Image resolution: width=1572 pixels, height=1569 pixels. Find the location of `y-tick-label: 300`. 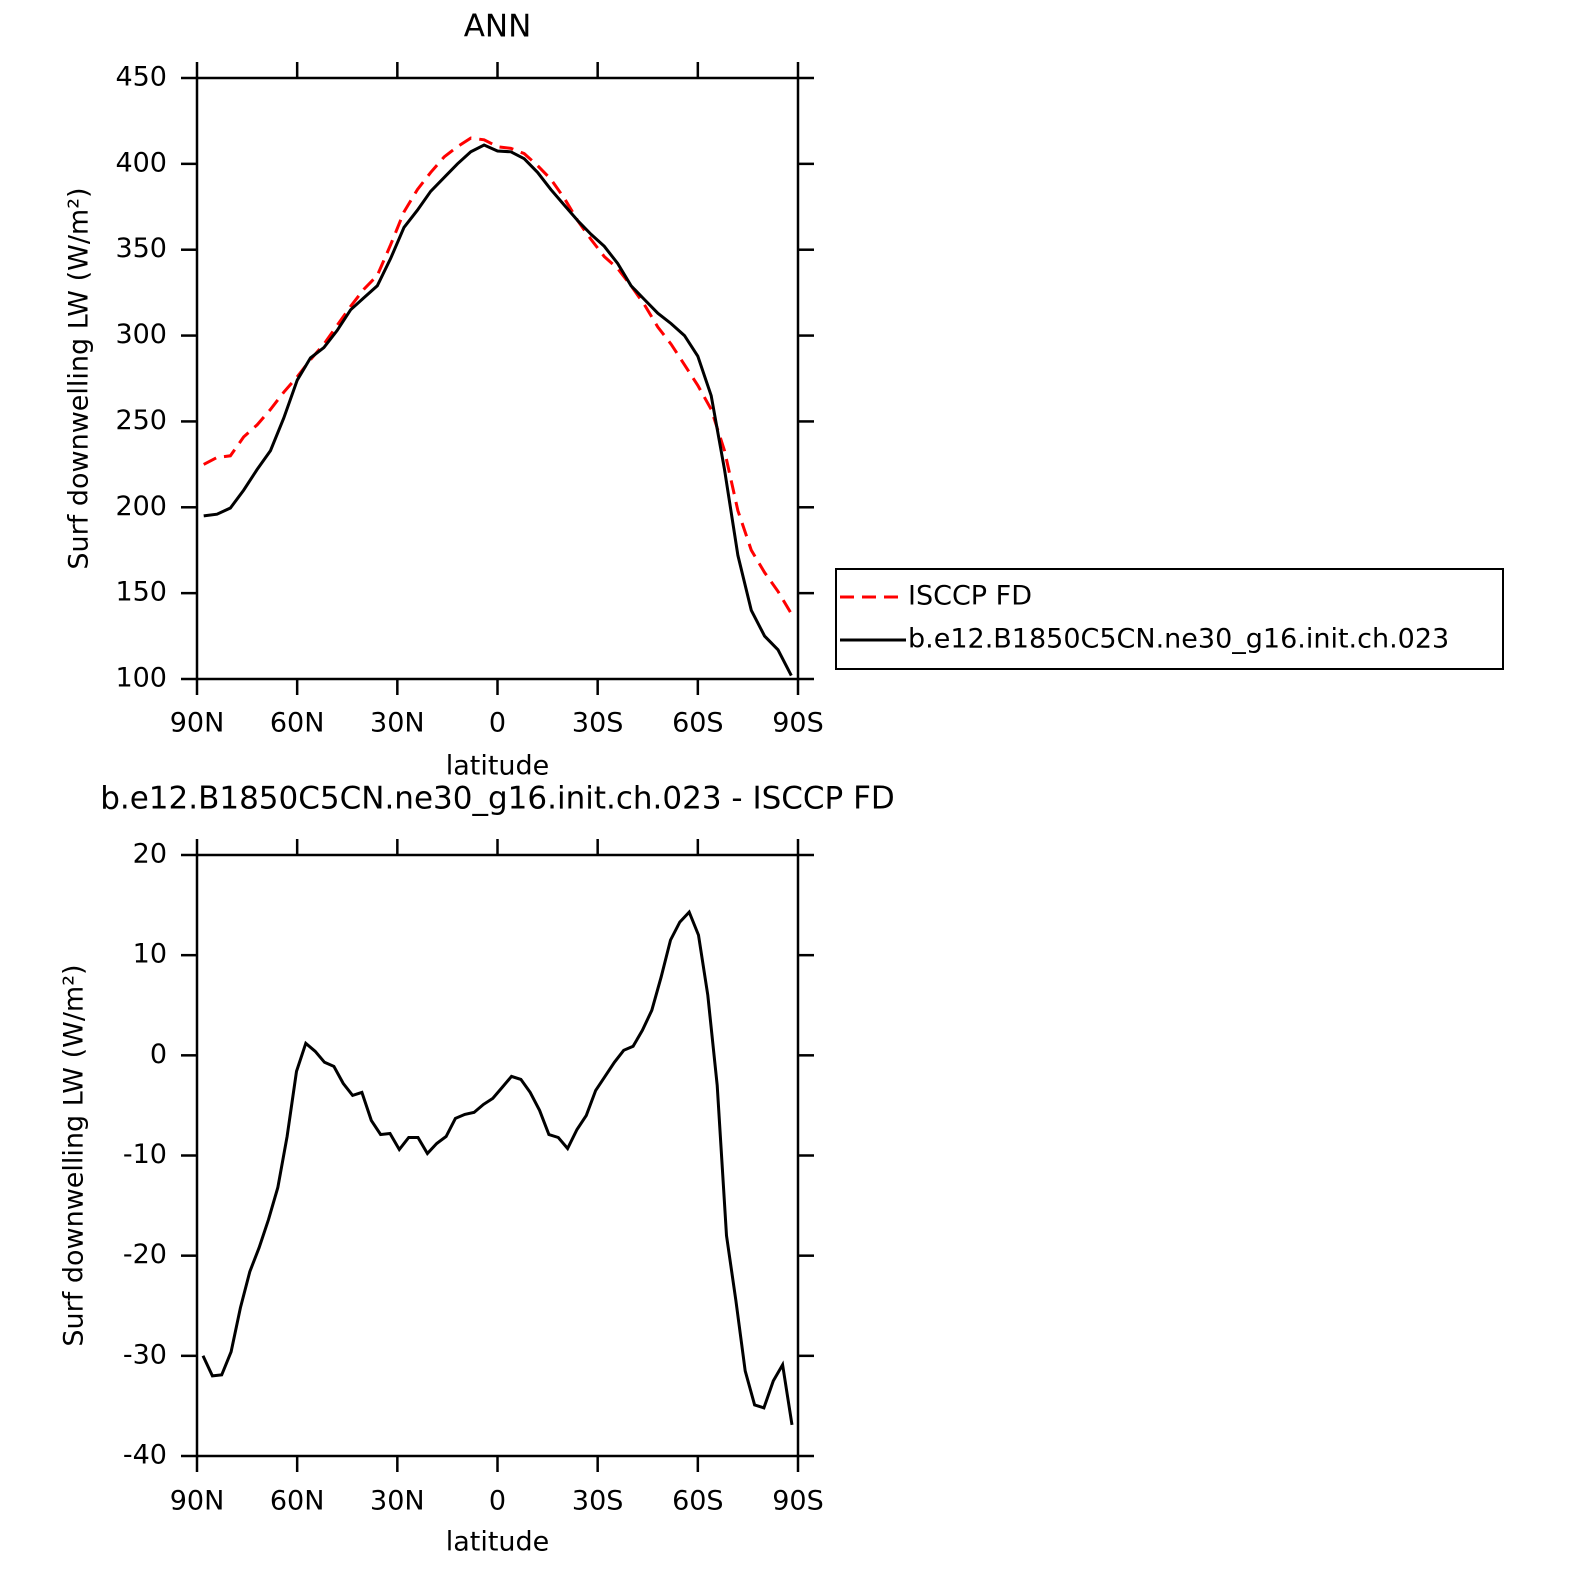

y-tick-label: 300 is located at coordinates (141, 334).